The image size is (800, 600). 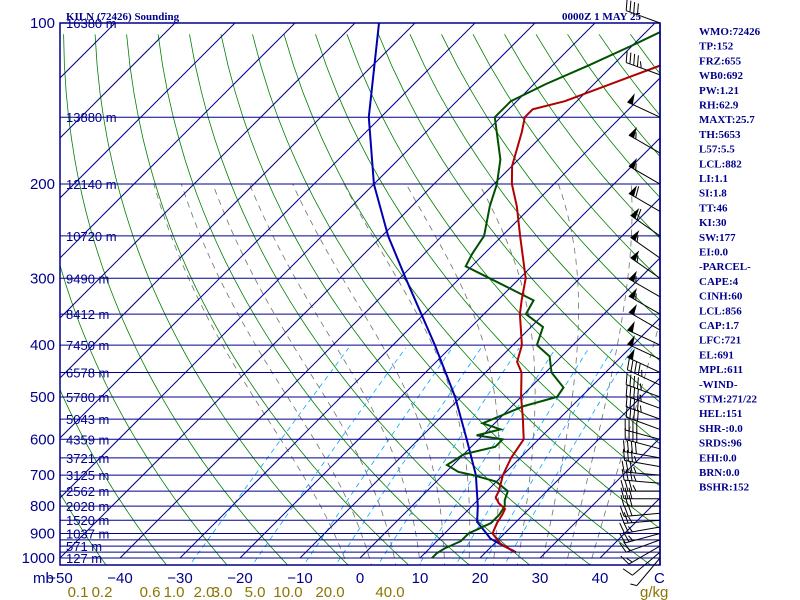 I want to click on temperature-unit-label: C, so click(x=659, y=578).